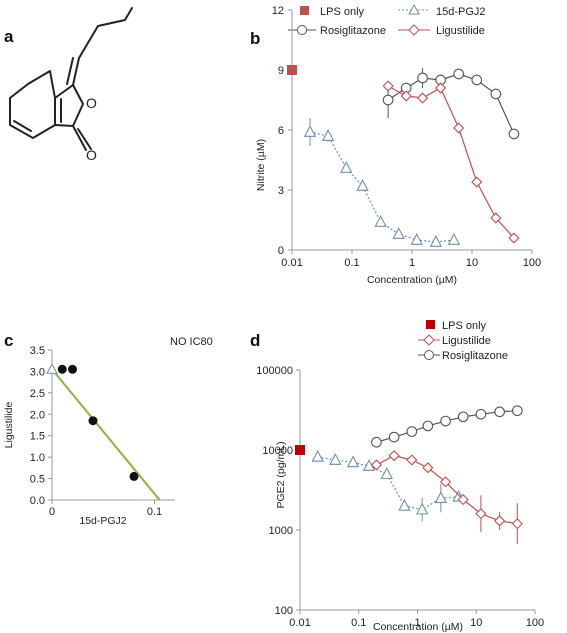 The height and width of the screenshot is (633, 567). I want to click on d-legend: LPS only Ligustilide Rosiglitazone, so click(463, 341).